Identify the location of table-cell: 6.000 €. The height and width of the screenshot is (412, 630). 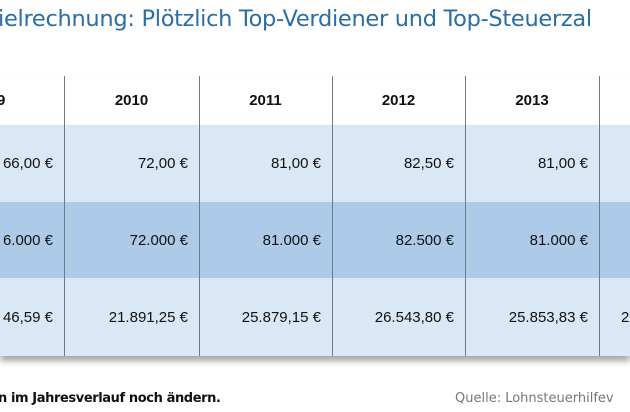
(27, 240).